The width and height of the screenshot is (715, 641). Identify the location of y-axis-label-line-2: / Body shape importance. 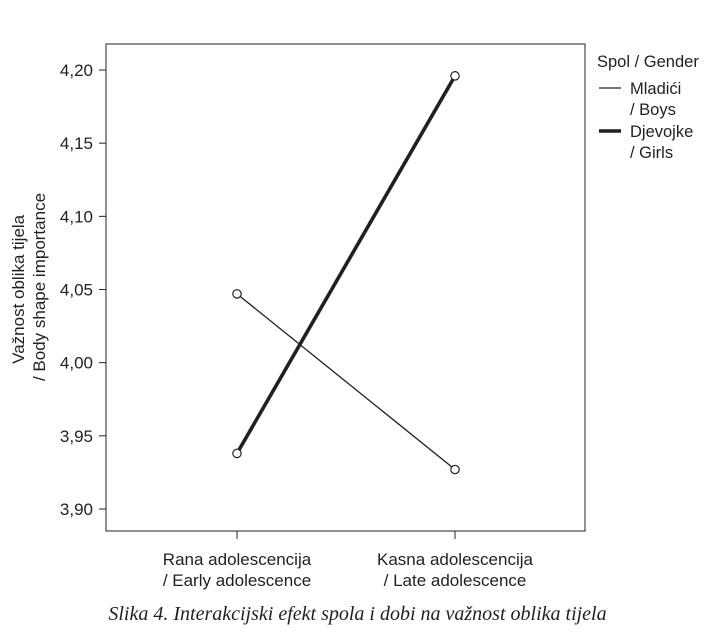
(39, 287).